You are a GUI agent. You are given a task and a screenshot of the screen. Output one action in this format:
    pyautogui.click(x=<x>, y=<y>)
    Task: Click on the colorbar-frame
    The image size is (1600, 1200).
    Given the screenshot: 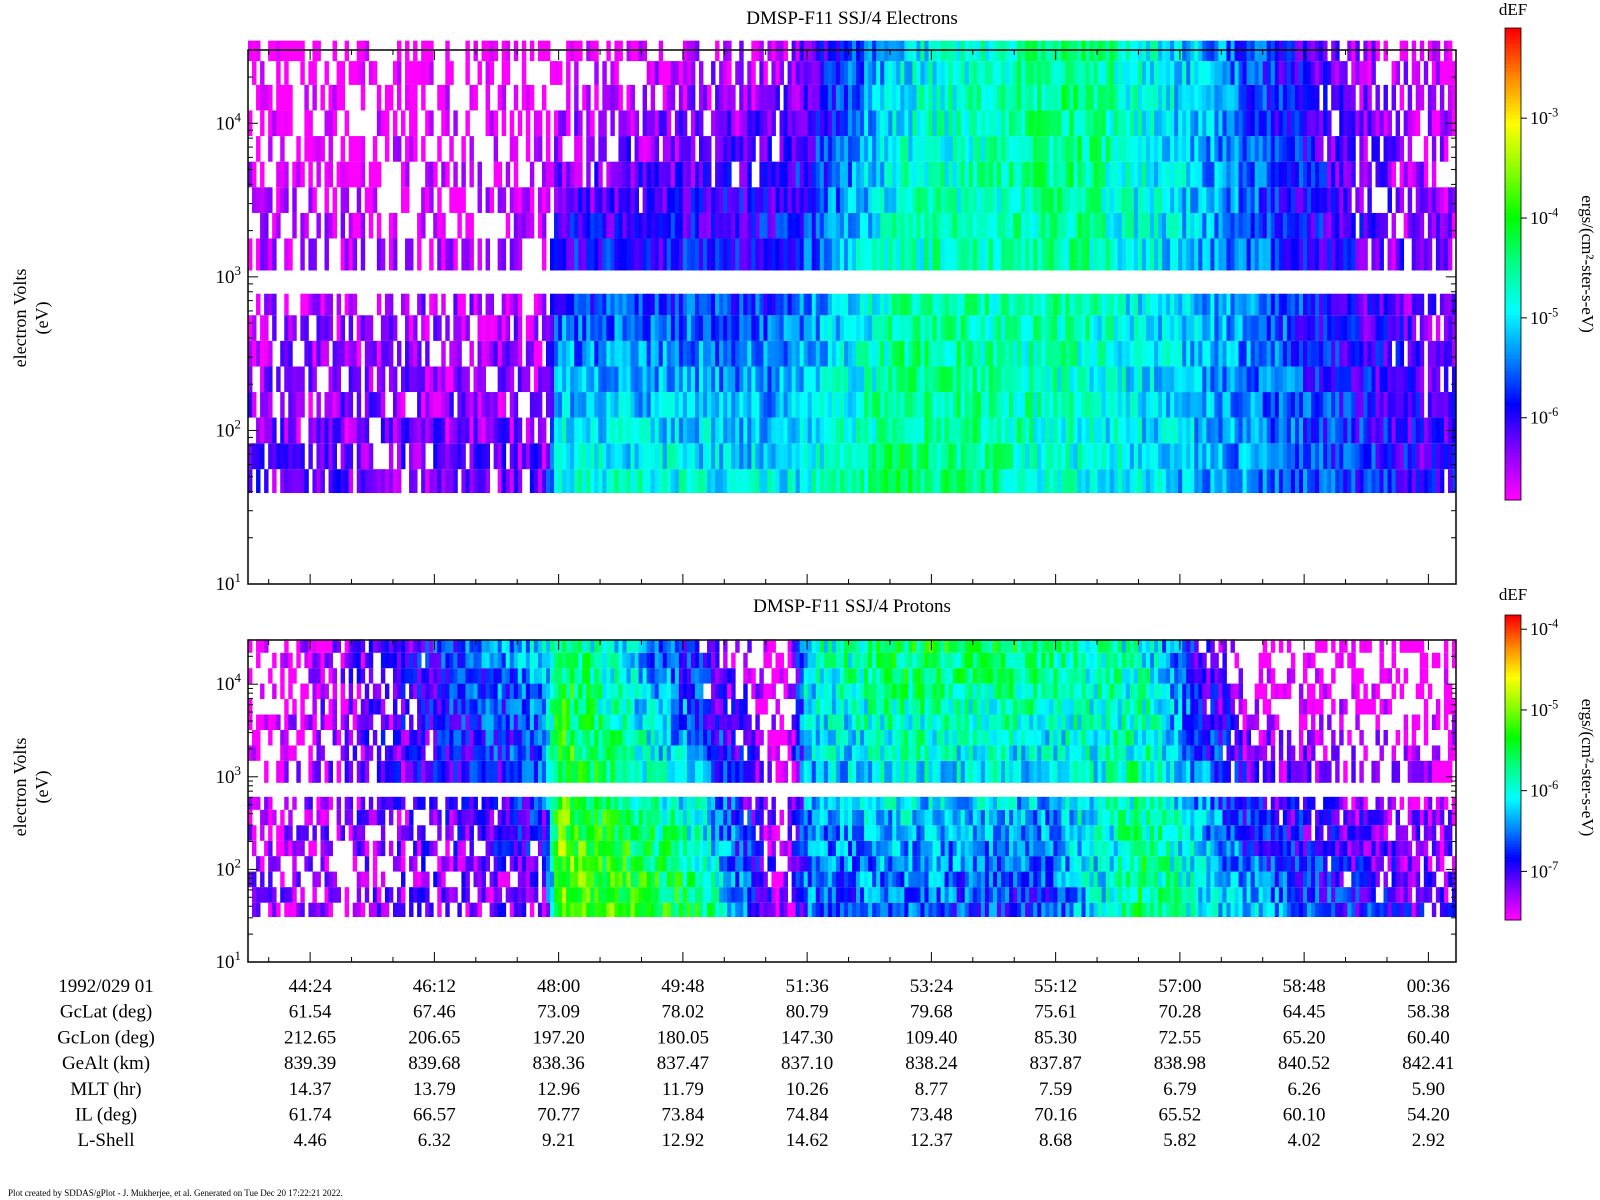 What is the action you would take?
    pyautogui.click(x=1513, y=264)
    